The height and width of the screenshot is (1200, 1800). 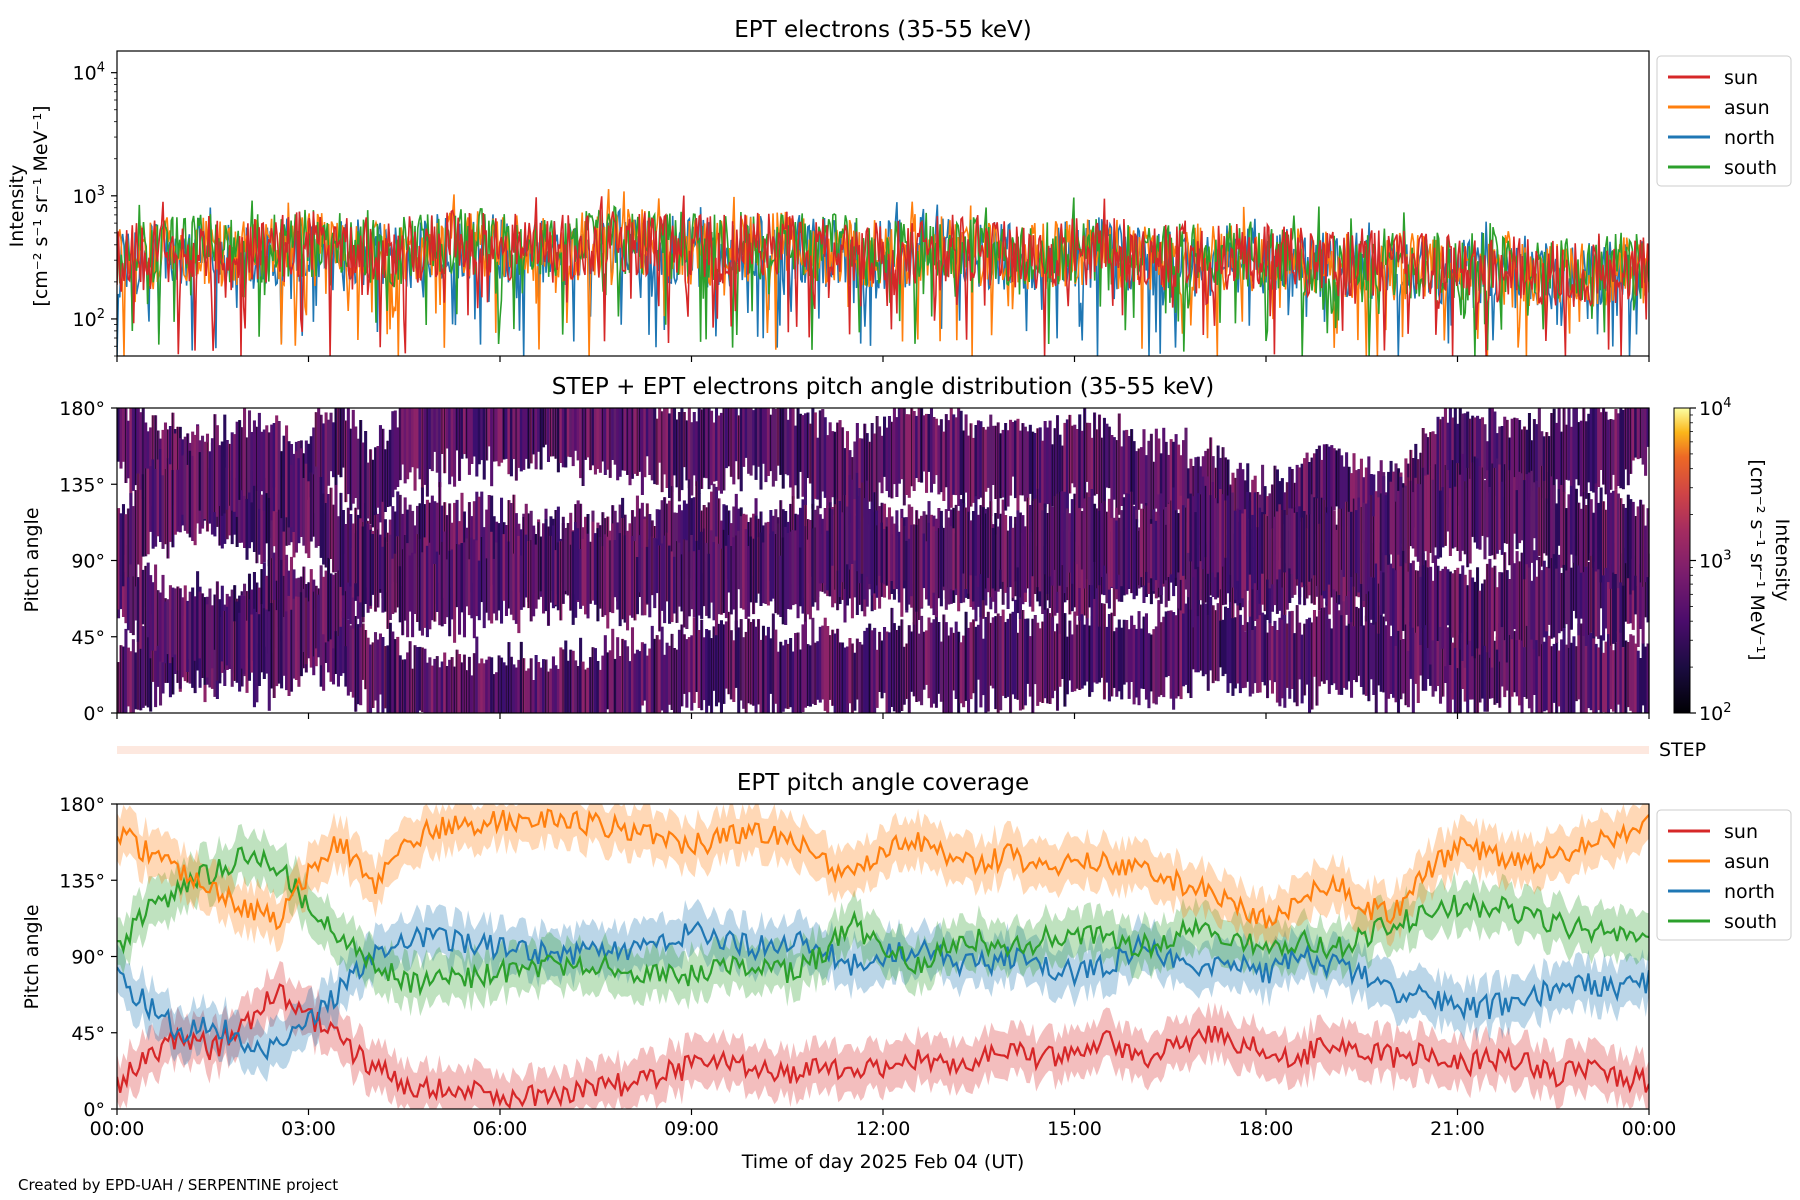 I want to click on x-tick-label: 00:00, so click(x=1649, y=1129).